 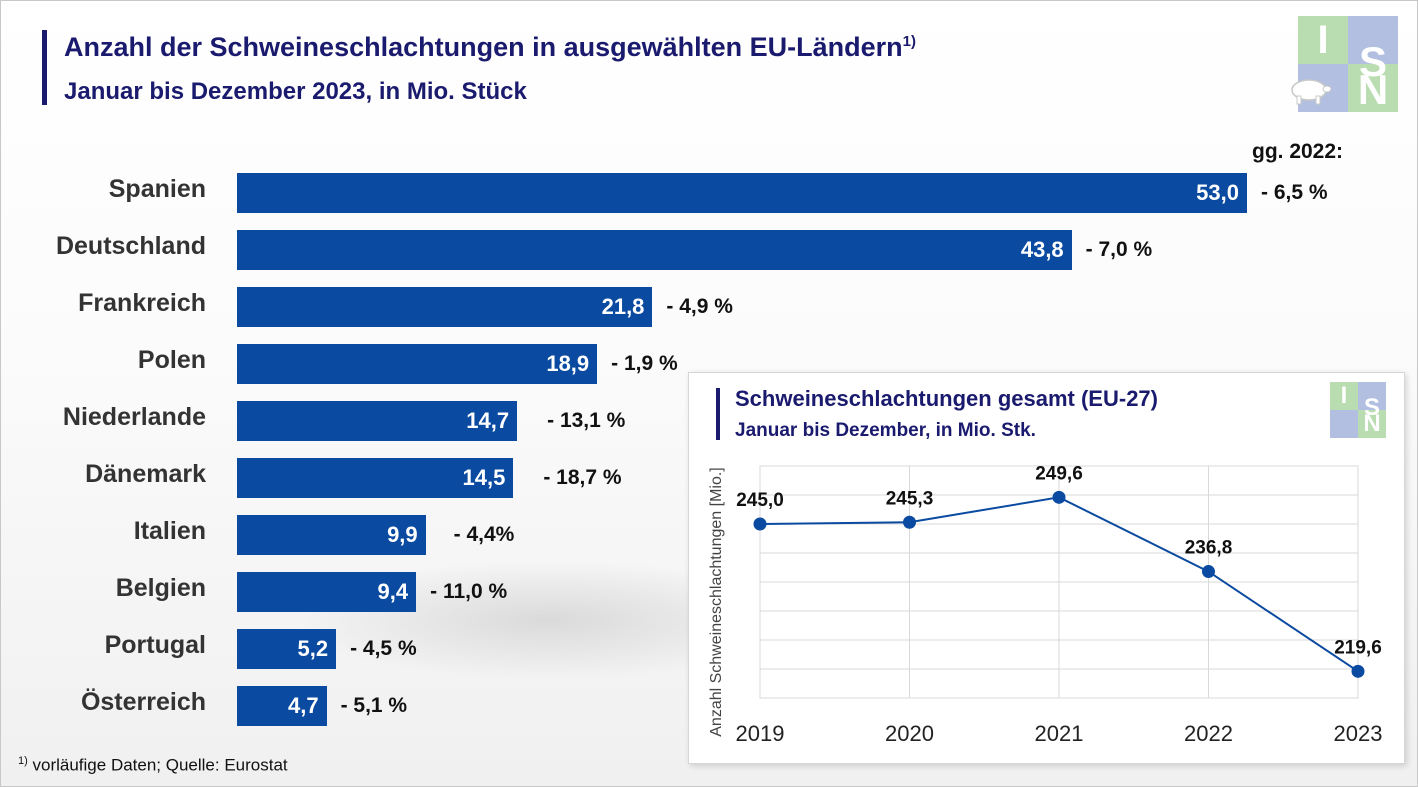 What do you see at coordinates (1059, 733) in the screenshot?
I see `x-tick-label: 2021` at bounding box center [1059, 733].